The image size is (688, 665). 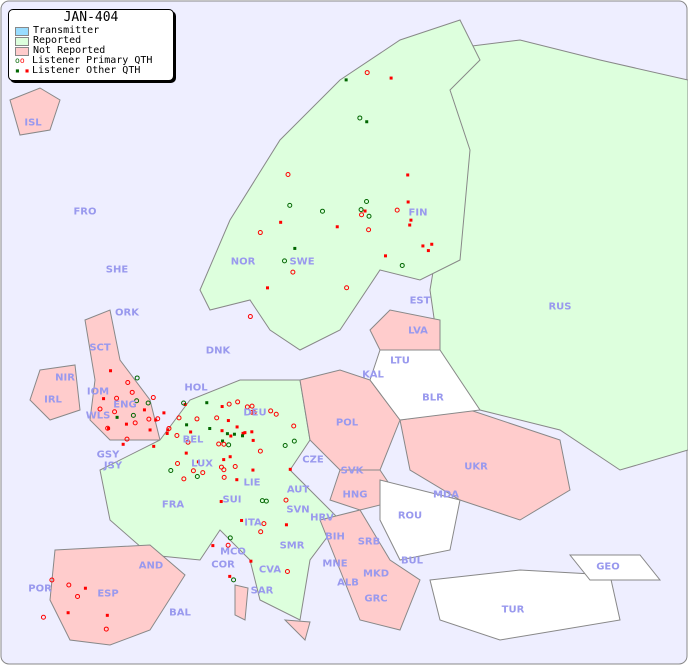 I want to click on legend-reported: Reported, so click(x=91, y=41).